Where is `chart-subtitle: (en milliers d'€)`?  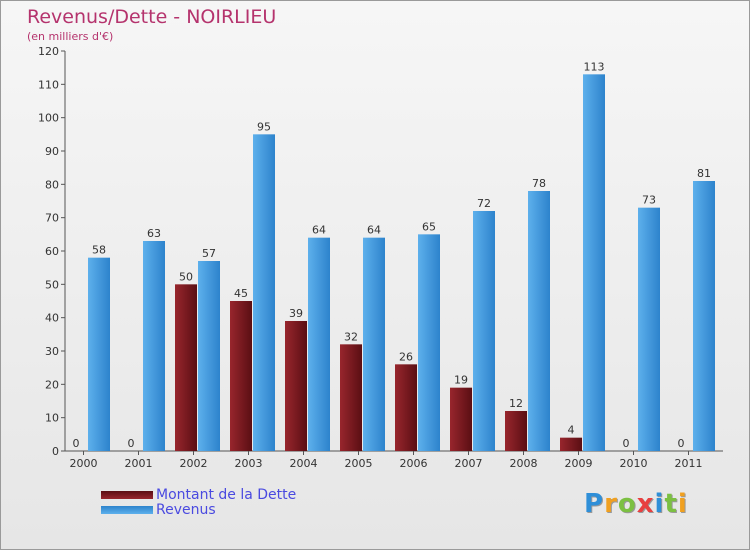
chart-subtitle: (en milliers d'€) is located at coordinates (70, 36).